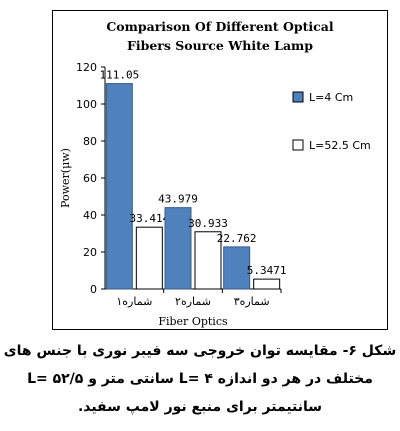  Describe the element at coordinates (331, 121) in the screenshot. I see `legend: L=4 Cm L=52.5 Cm` at that location.